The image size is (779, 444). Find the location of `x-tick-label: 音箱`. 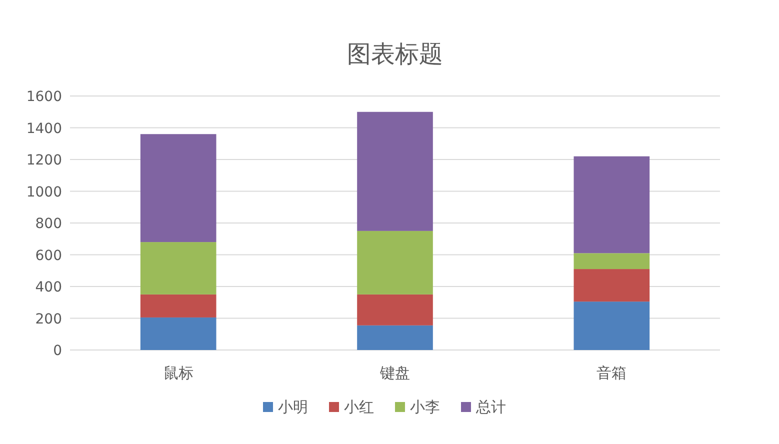

x-tick-label: 音箱 is located at coordinates (611, 373).